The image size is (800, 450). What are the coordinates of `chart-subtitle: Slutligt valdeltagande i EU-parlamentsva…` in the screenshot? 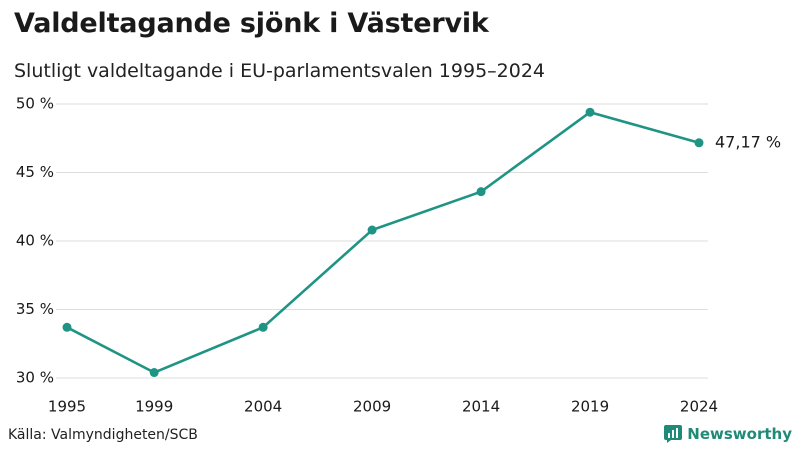 It's located at (280, 71).